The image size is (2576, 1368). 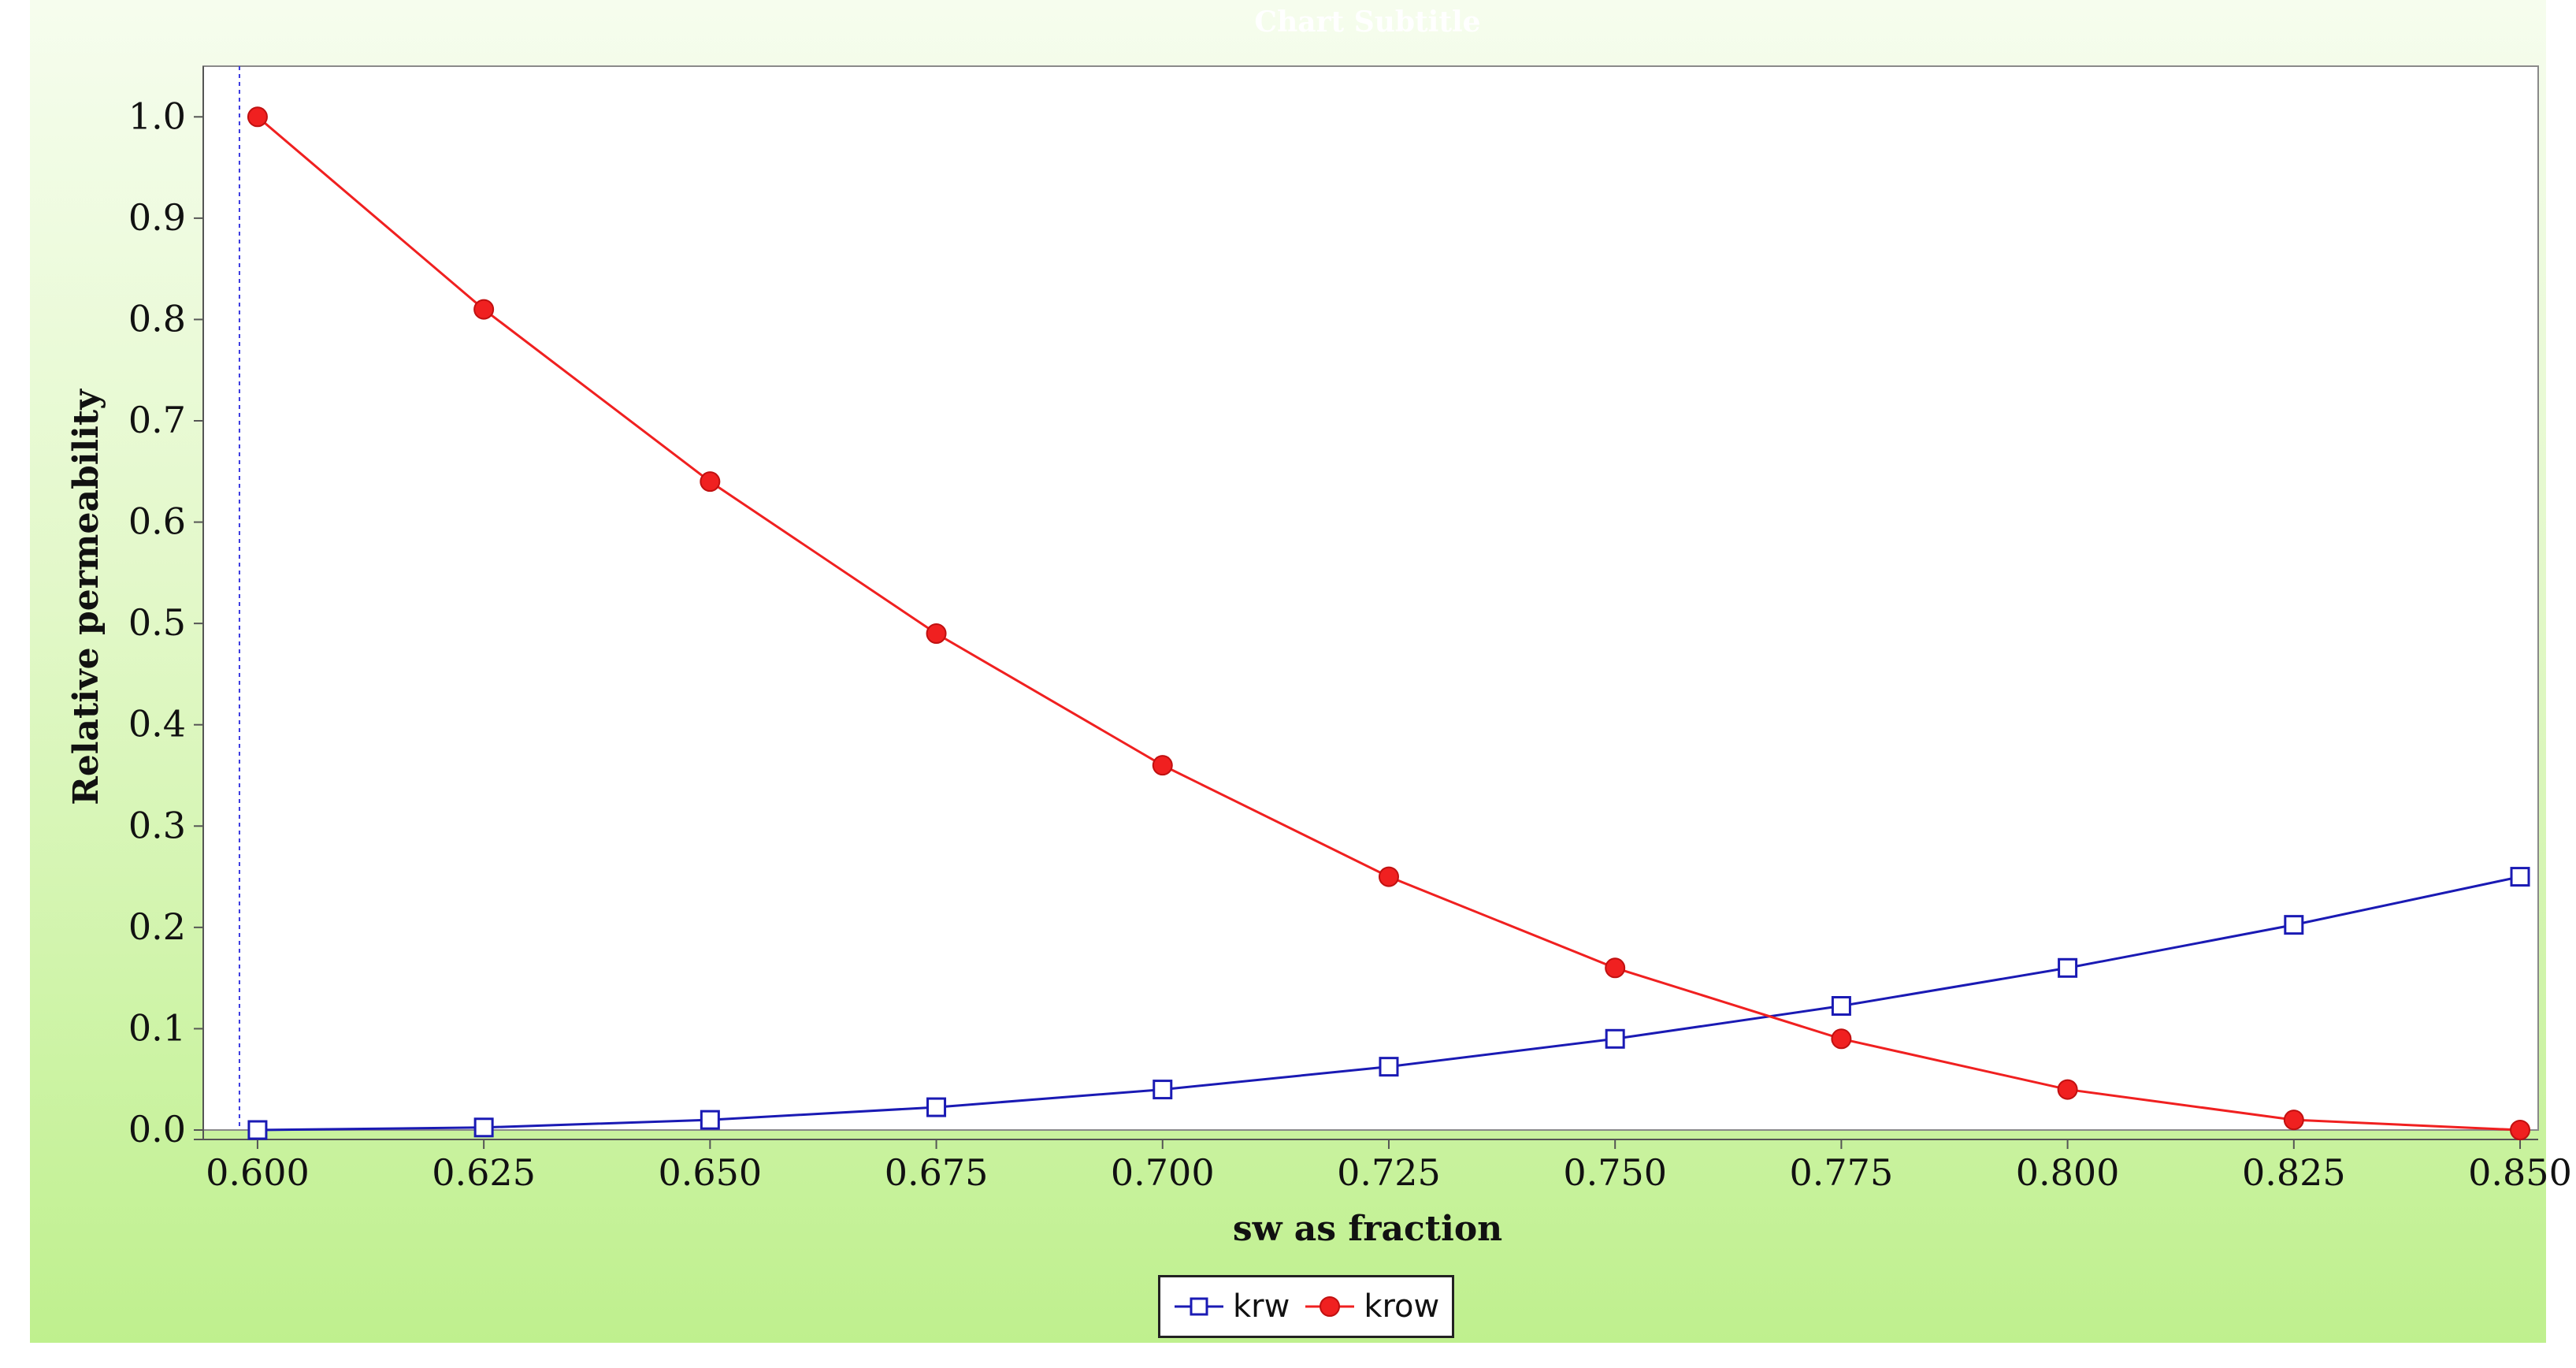 I want to click on x-tick-label: 0.700, so click(x=1163, y=1173).